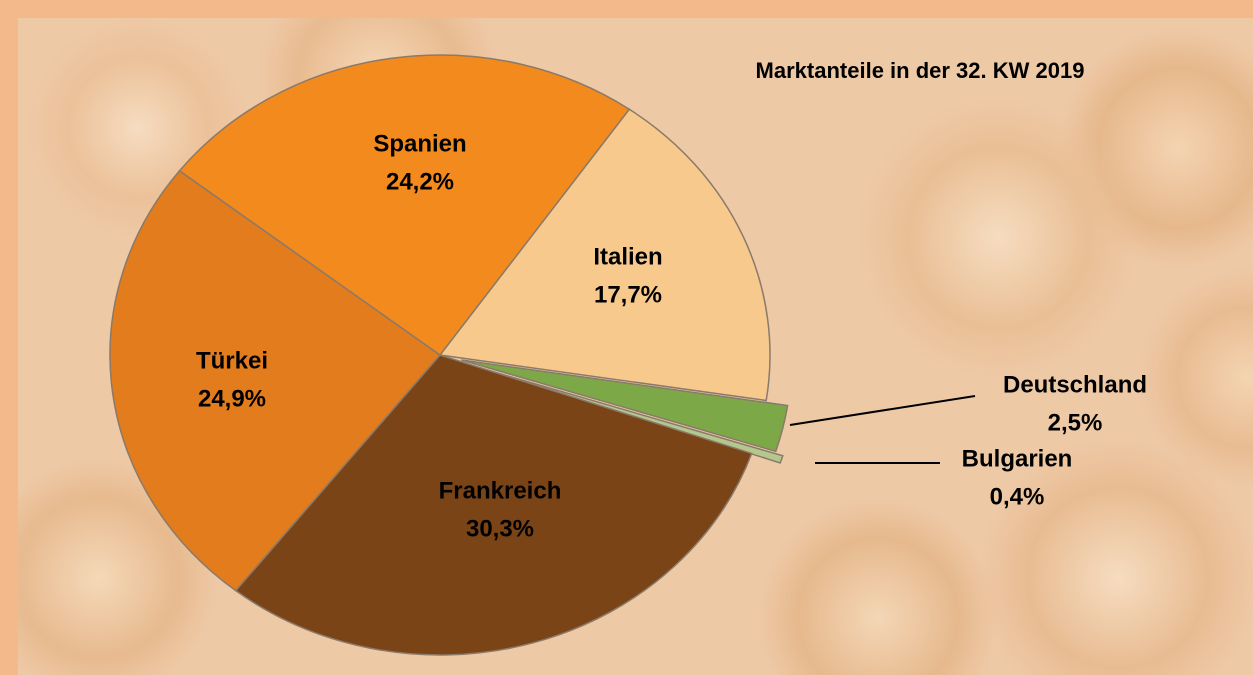 The height and width of the screenshot is (675, 1253). I want to click on slice-label: Türkei, so click(232, 360).